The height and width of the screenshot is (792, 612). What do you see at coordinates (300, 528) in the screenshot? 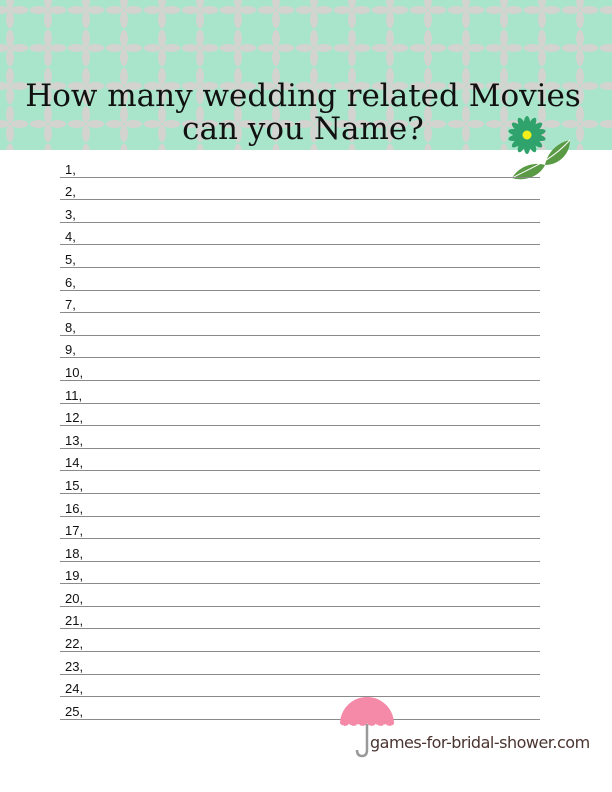
I see `answer-row: 17,` at bounding box center [300, 528].